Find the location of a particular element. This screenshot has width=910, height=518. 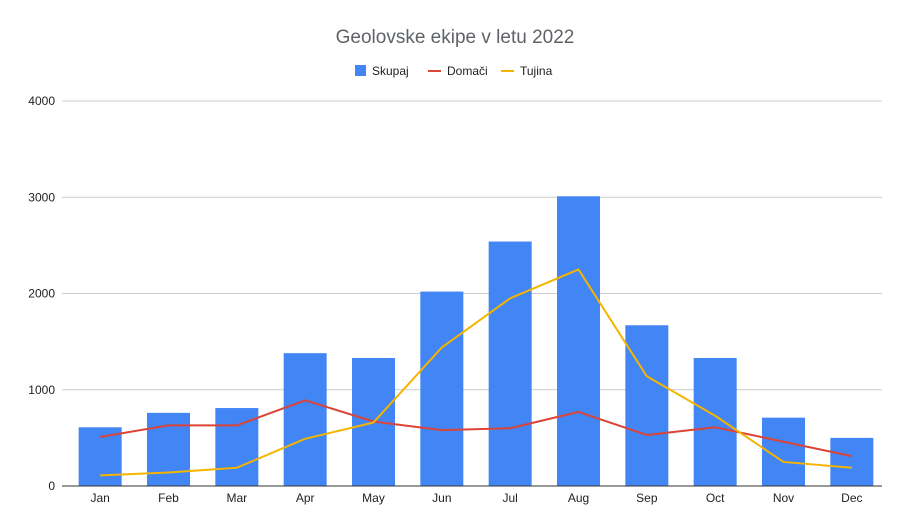

x-tick-label: Apr is located at coordinates (305, 498).